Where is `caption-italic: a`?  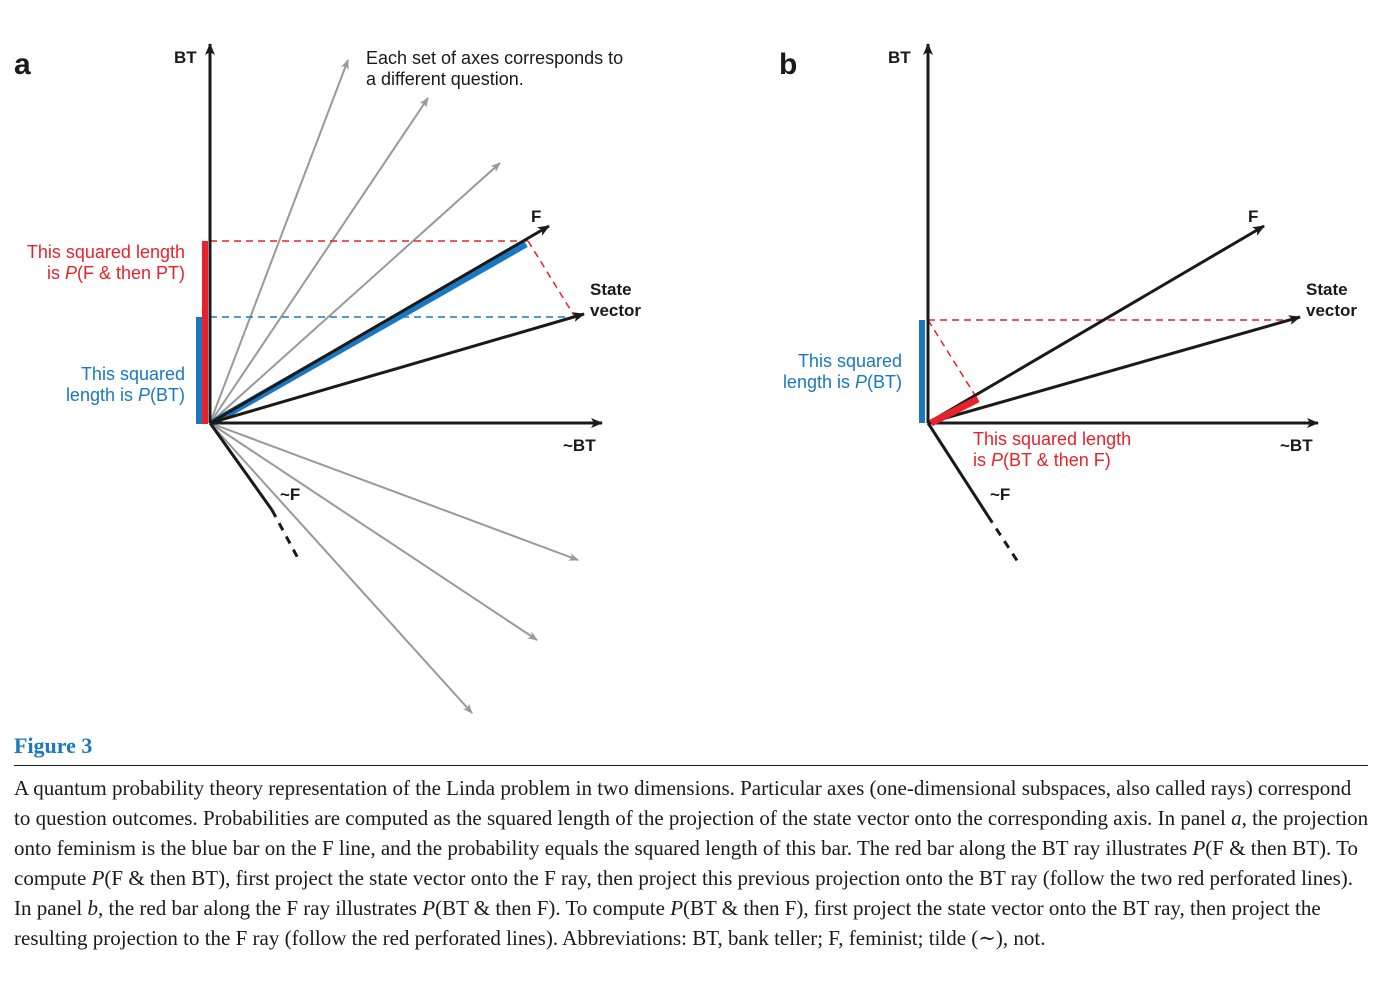 caption-italic: a is located at coordinates (1236, 818).